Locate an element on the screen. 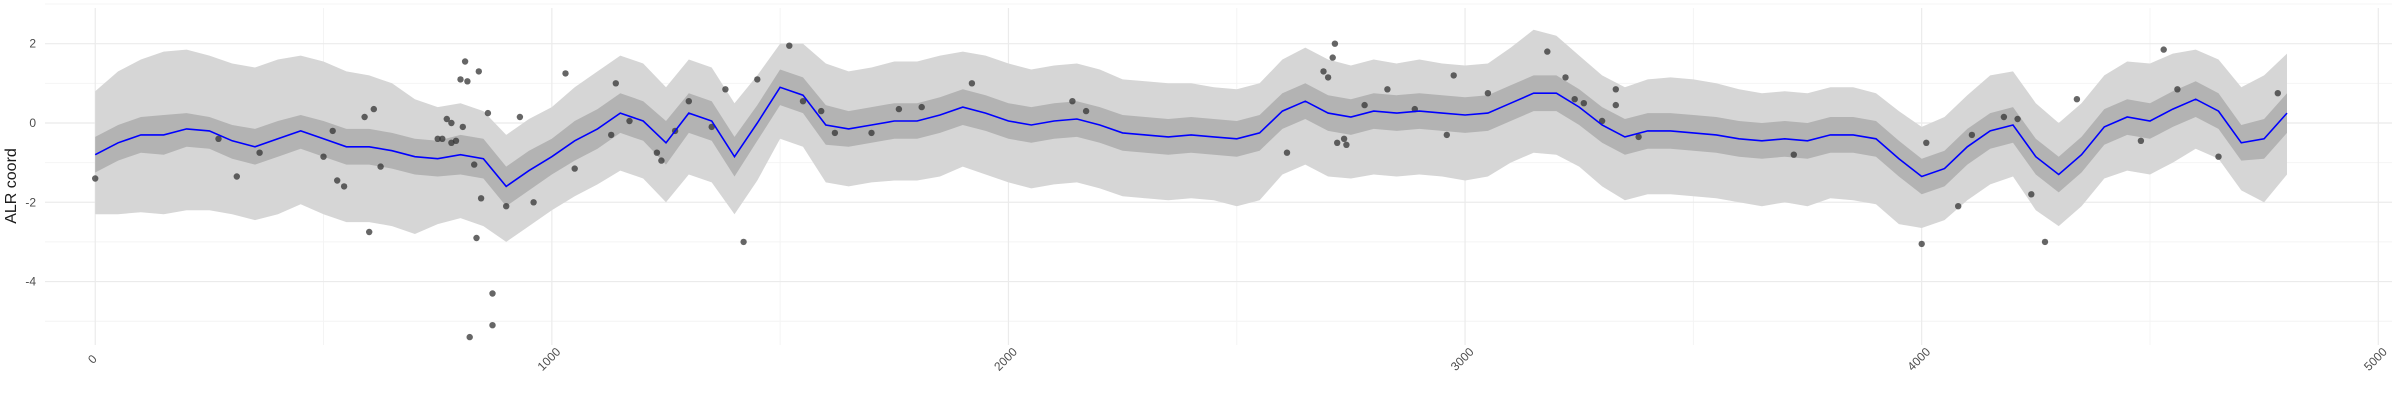 The image size is (2400, 400). x-tick-label: 5000 is located at coordinates (2375, 359).